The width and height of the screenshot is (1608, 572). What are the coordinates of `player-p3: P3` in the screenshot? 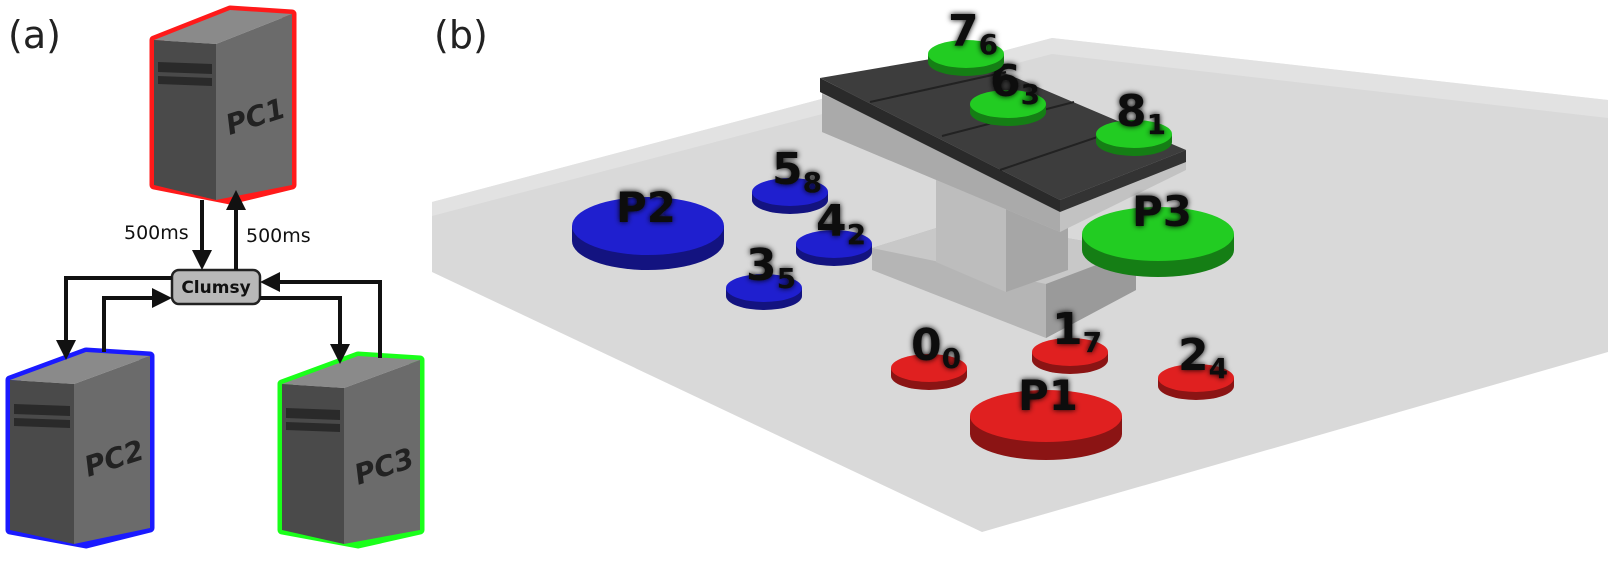 It's located at (1158, 232).